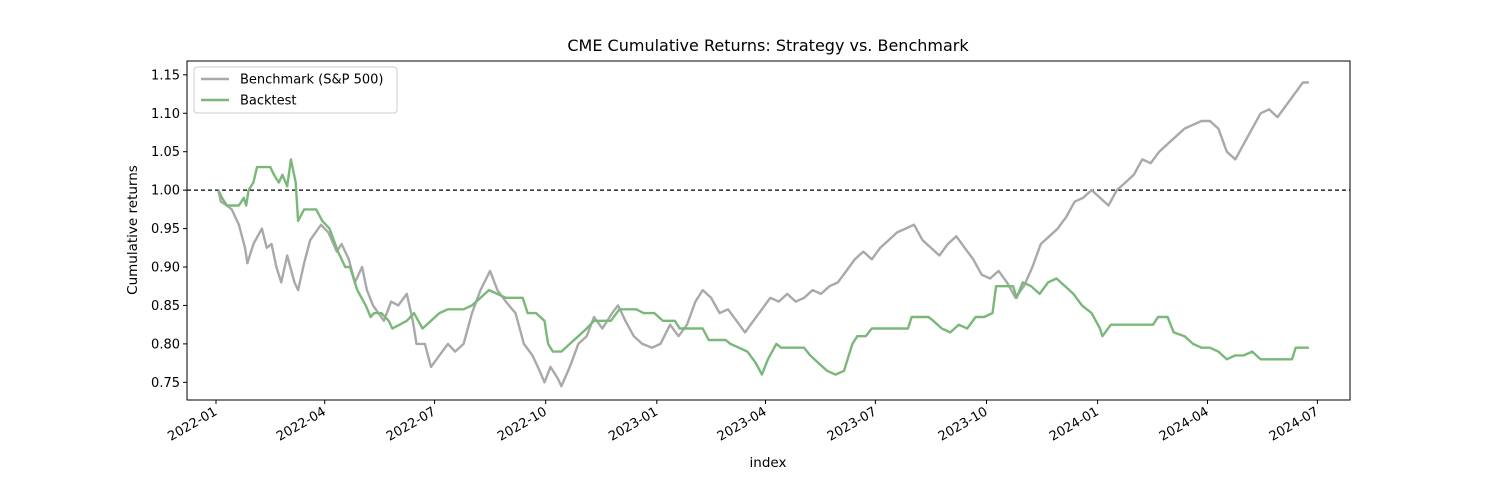 This screenshot has height=500, width=1500. What do you see at coordinates (165, 306) in the screenshot?
I see `y-tick-label: 0.85` at bounding box center [165, 306].